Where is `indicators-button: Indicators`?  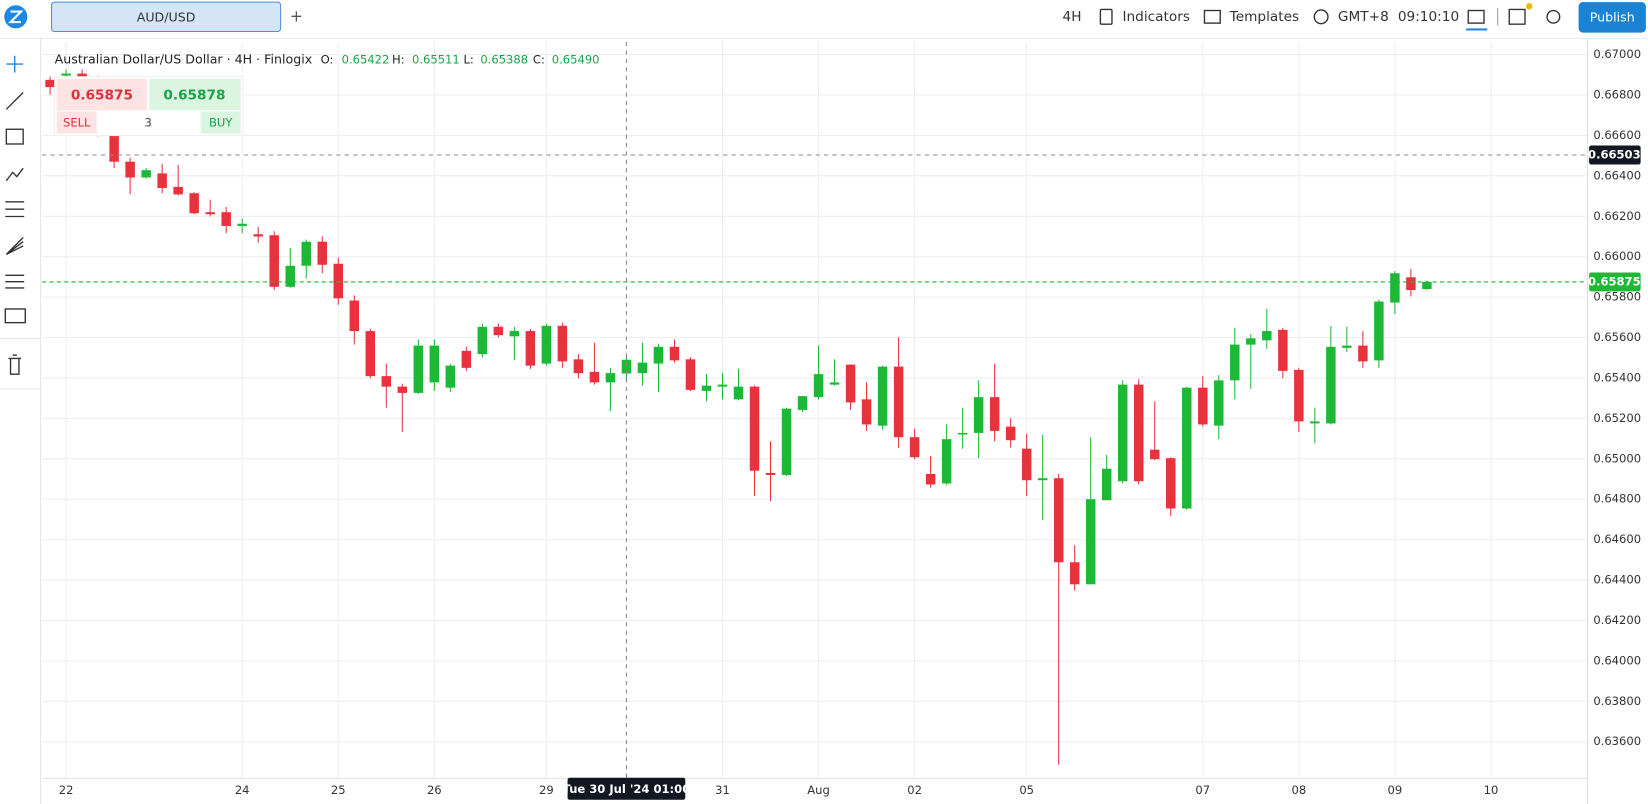 indicators-button: Indicators is located at coordinates (1155, 17).